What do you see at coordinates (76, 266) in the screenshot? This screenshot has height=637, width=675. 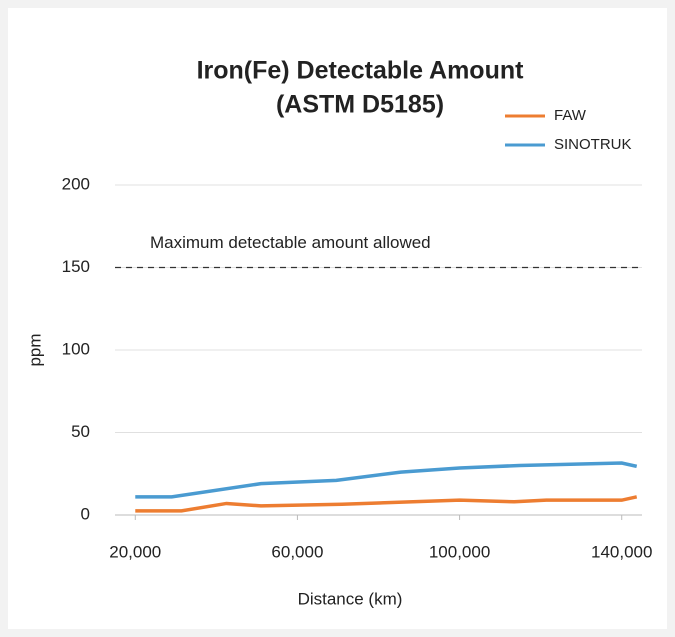 I see `y-tick-label: 150` at bounding box center [76, 266].